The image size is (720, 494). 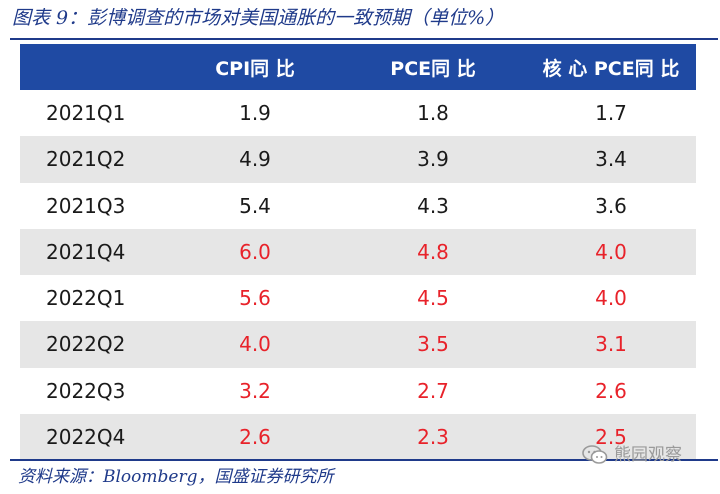 What do you see at coordinates (433, 436) in the screenshot?
I see `pce-value-cell: 2.3` at bounding box center [433, 436].